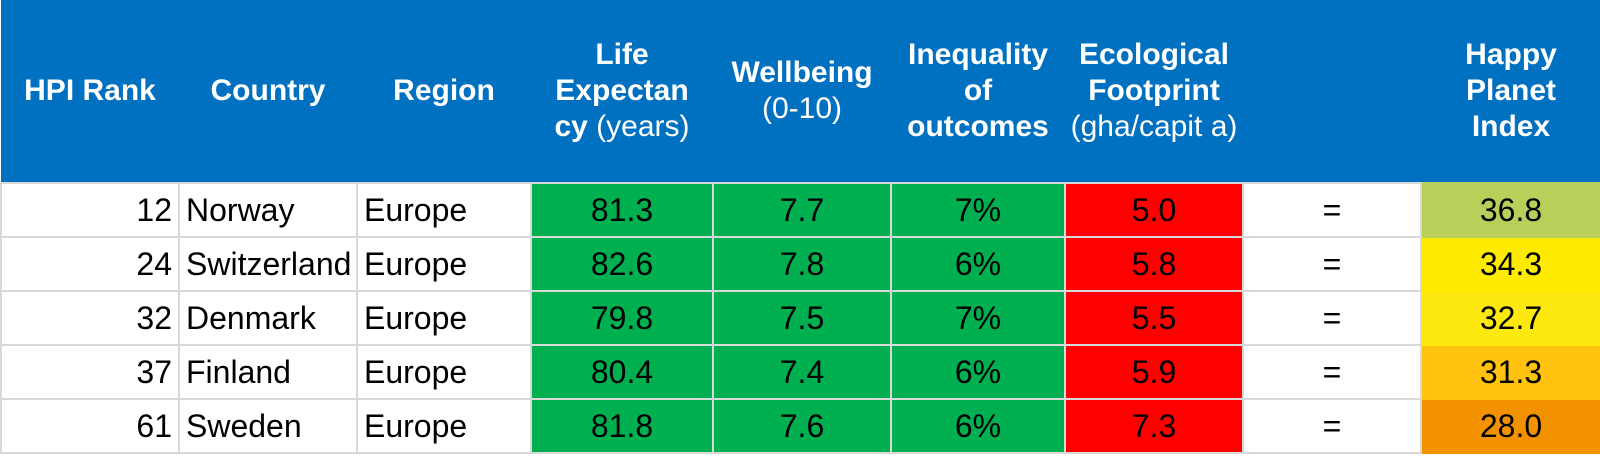 This screenshot has width=1600, height=460. I want to click on cell-rank: 37, so click(90, 372).